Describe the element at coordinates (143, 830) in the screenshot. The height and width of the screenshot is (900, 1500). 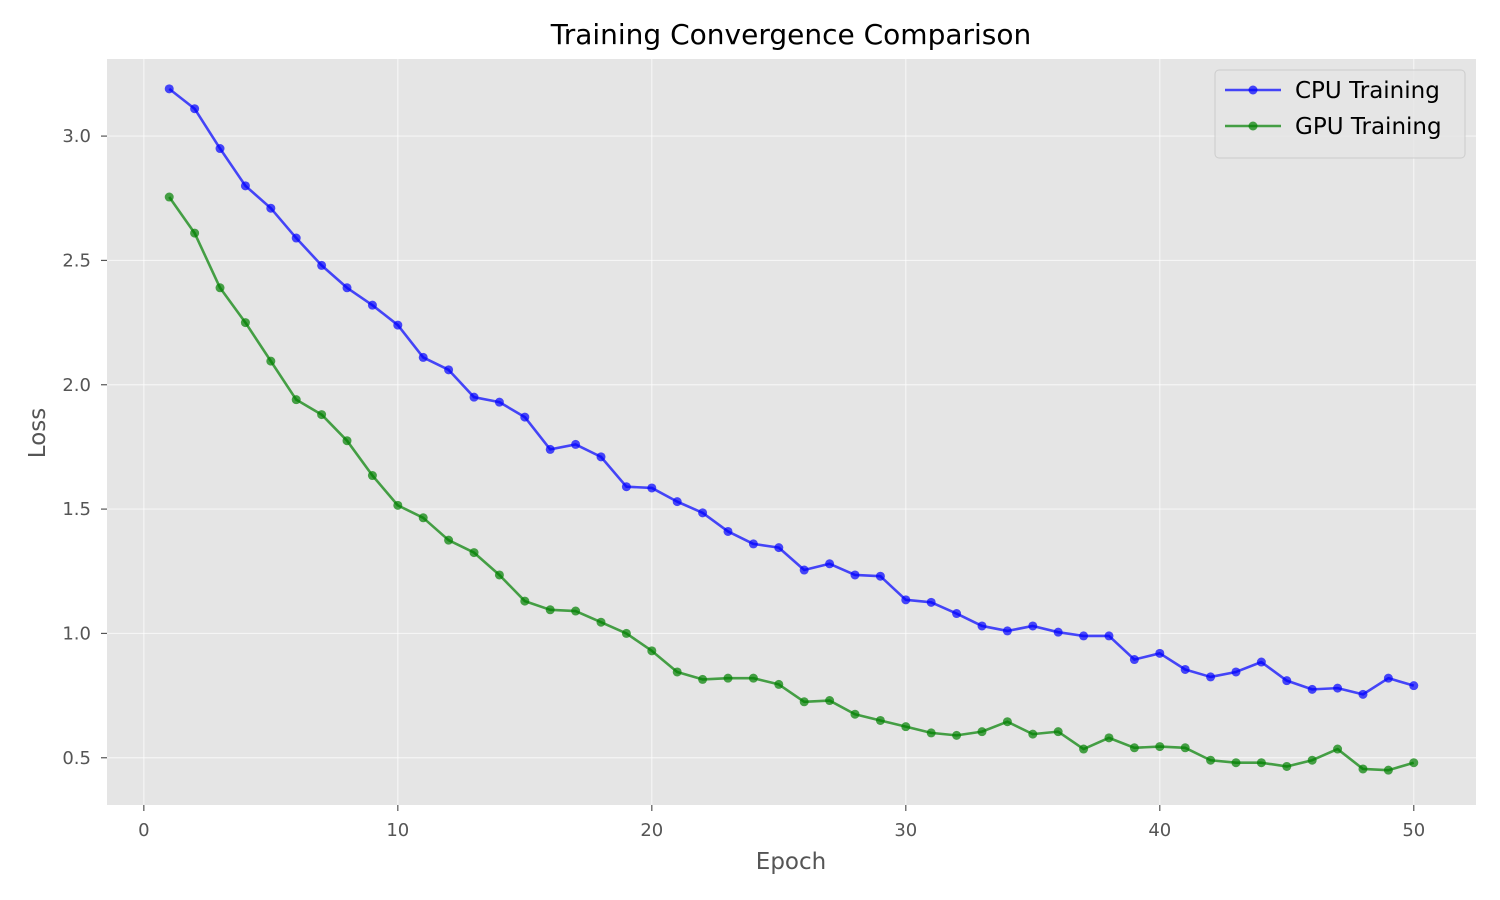
I see `x-tick-label: 0` at that location.